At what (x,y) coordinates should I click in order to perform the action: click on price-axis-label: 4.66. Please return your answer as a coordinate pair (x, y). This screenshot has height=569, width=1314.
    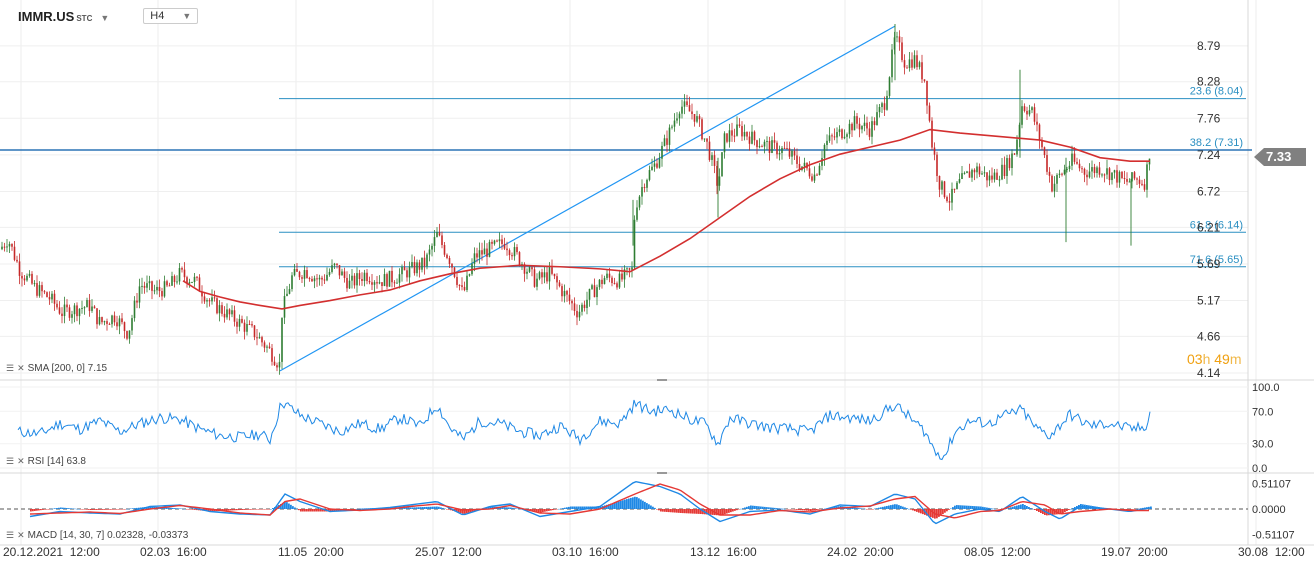
    Looking at the image, I should click on (1209, 336).